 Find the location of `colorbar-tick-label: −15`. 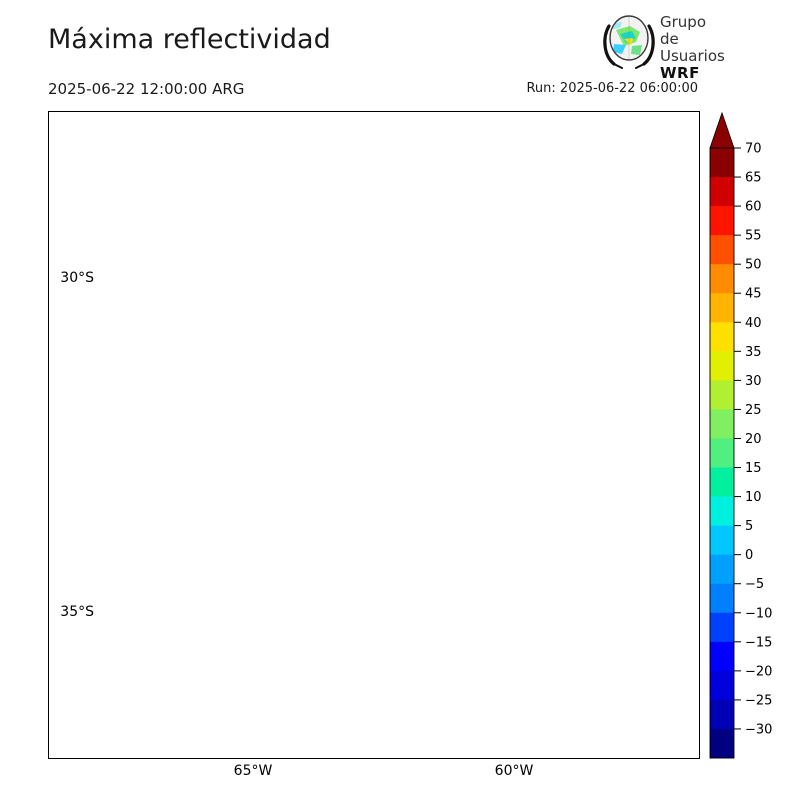

colorbar-tick-label: −15 is located at coordinates (758, 642).